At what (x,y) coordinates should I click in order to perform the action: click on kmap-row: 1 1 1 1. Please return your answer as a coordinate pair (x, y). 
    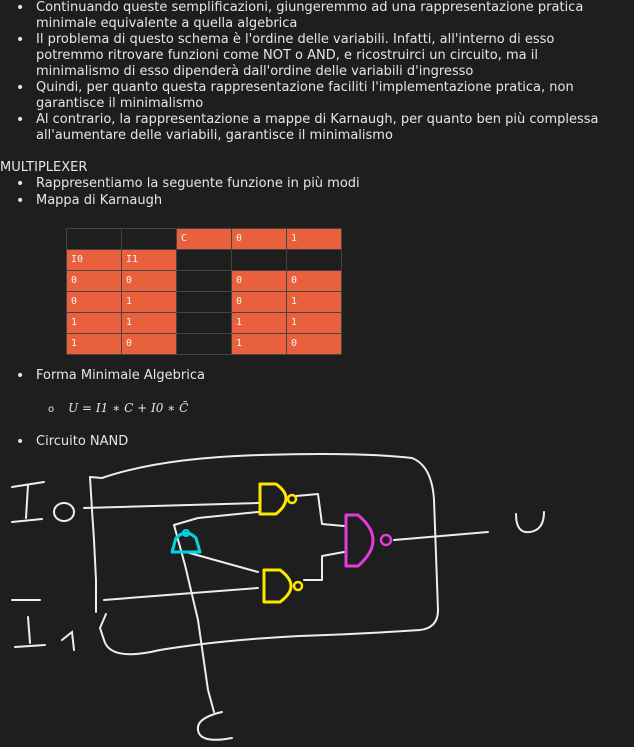
    Looking at the image, I should click on (204, 323).